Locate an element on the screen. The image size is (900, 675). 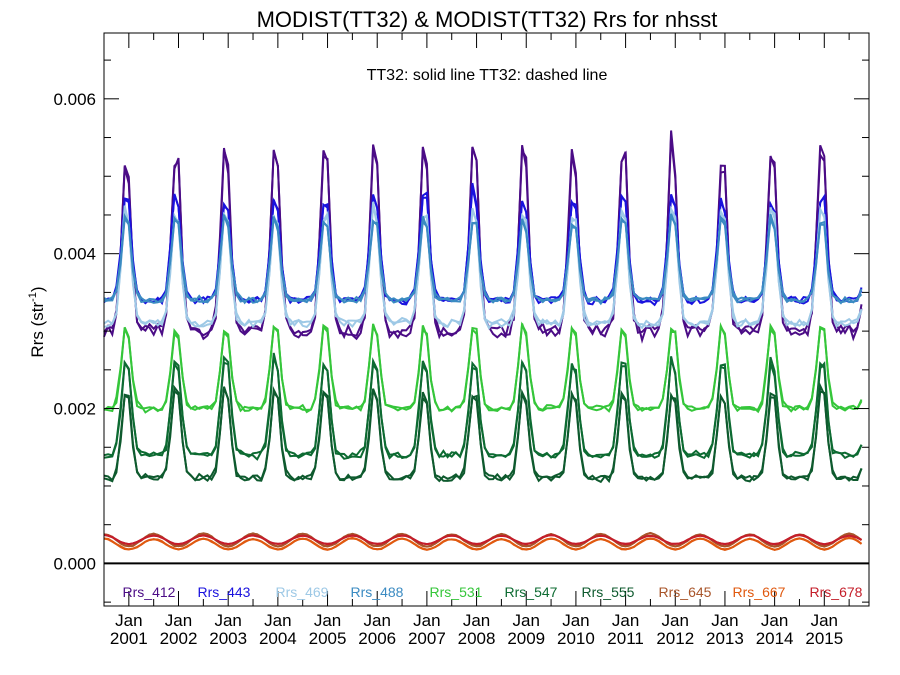
legend-entry-rrs-443: Rrs_443 is located at coordinates (224, 592).